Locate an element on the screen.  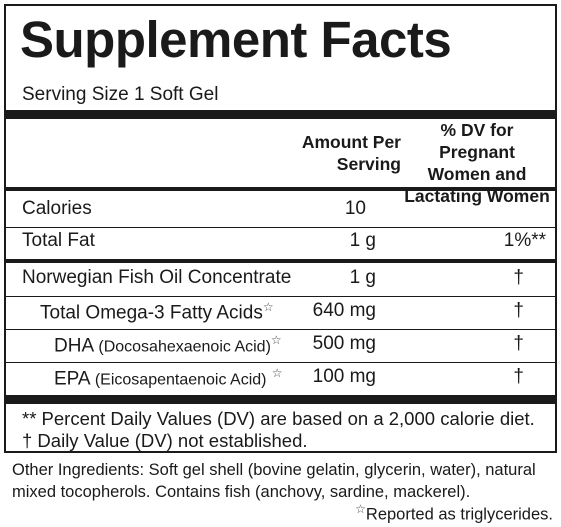
row-dv-fish-oil: † is located at coordinates (518, 277).